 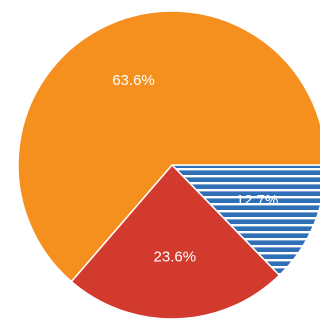 I want to click on pie-slice-label-0: 12.7%, so click(x=257, y=200).